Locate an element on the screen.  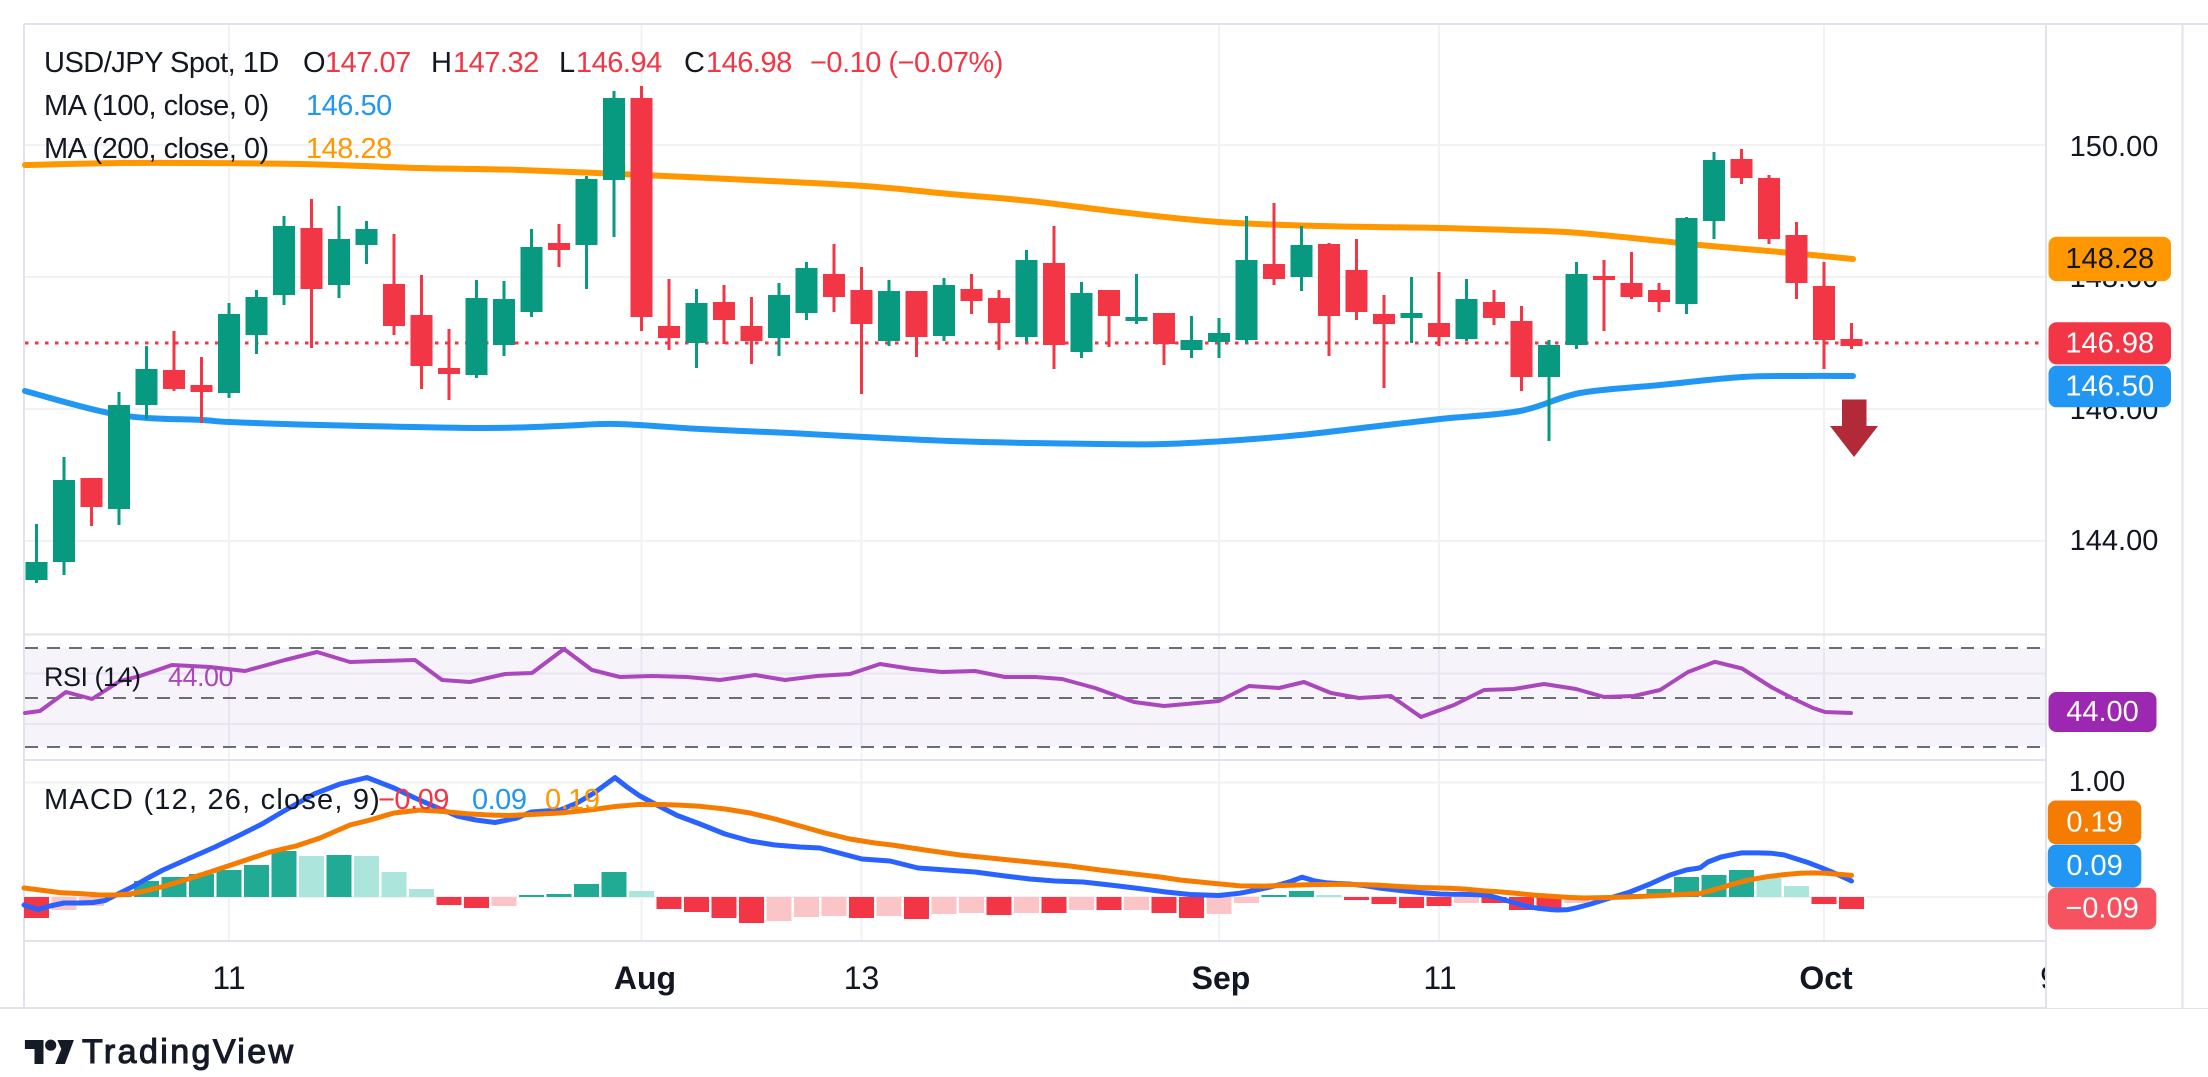
svg-text: MA (100, close, 0) is located at coordinates (156, 106).